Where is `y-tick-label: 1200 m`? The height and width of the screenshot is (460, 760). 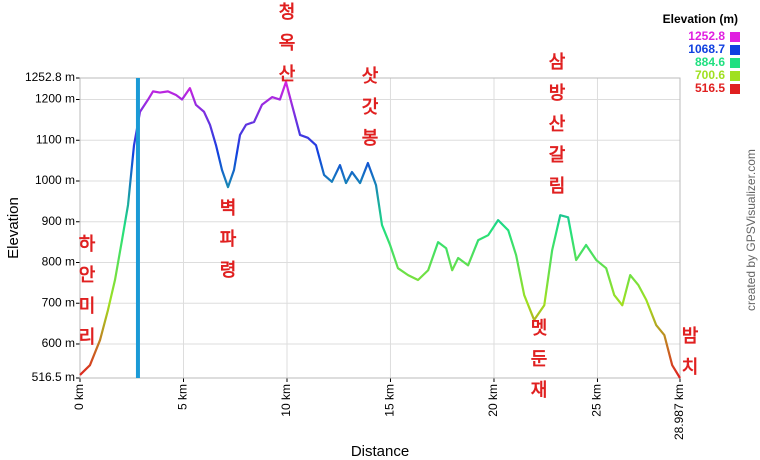 y-tick-label: 1200 m is located at coordinates (55, 99).